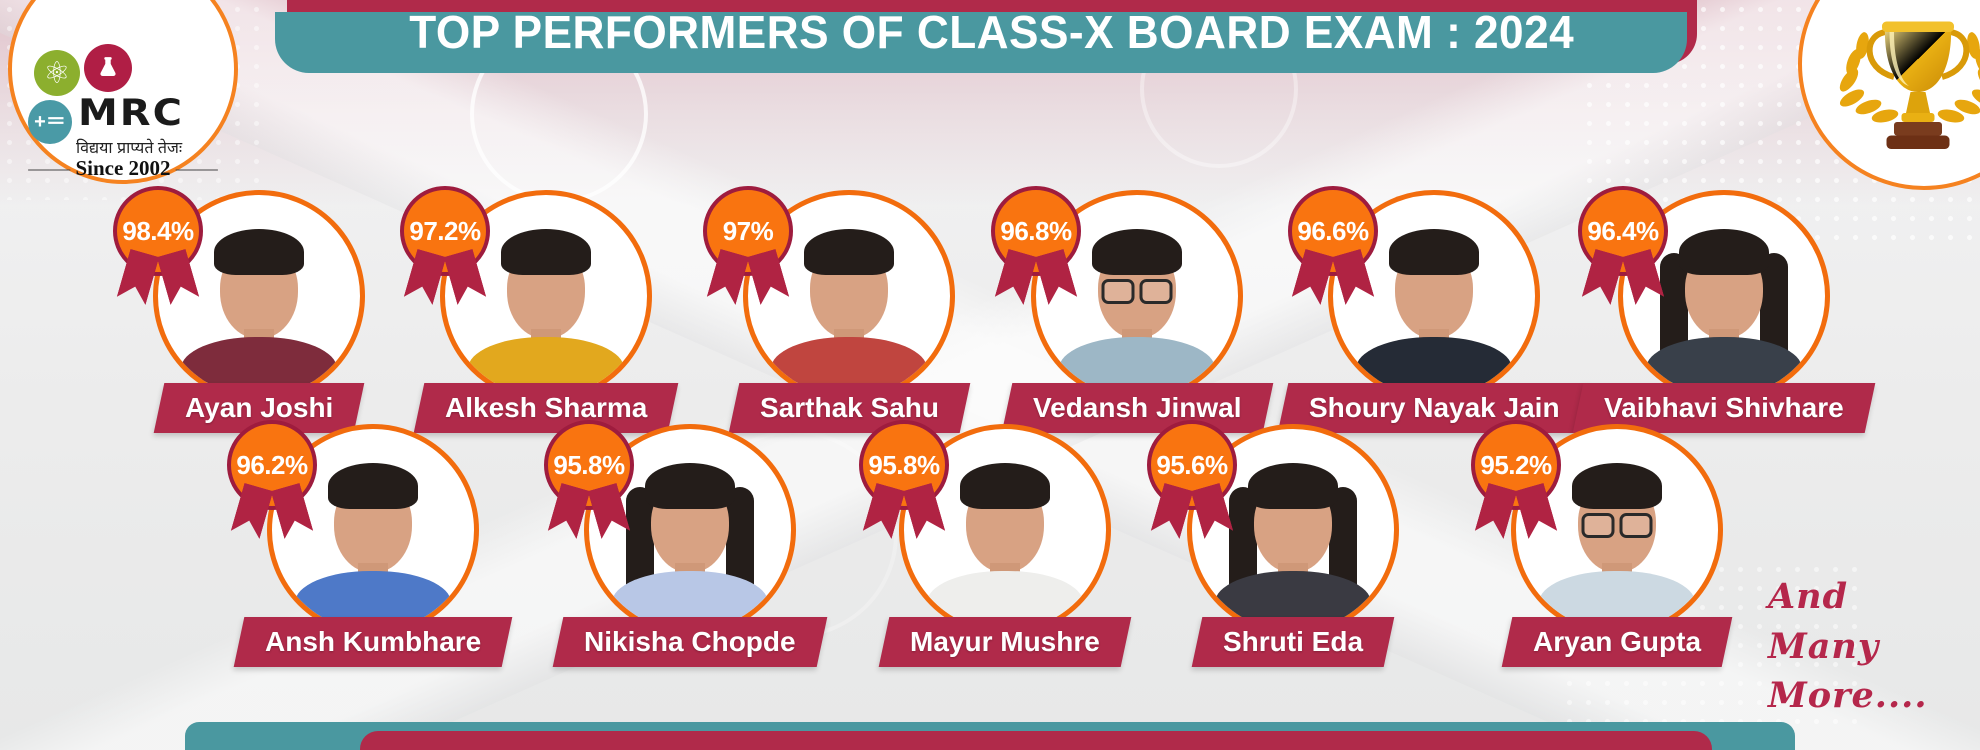  What do you see at coordinates (1137, 407) in the screenshot?
I see `student-name: Vedansh Jinwal` at bounding box center [1137, 407].